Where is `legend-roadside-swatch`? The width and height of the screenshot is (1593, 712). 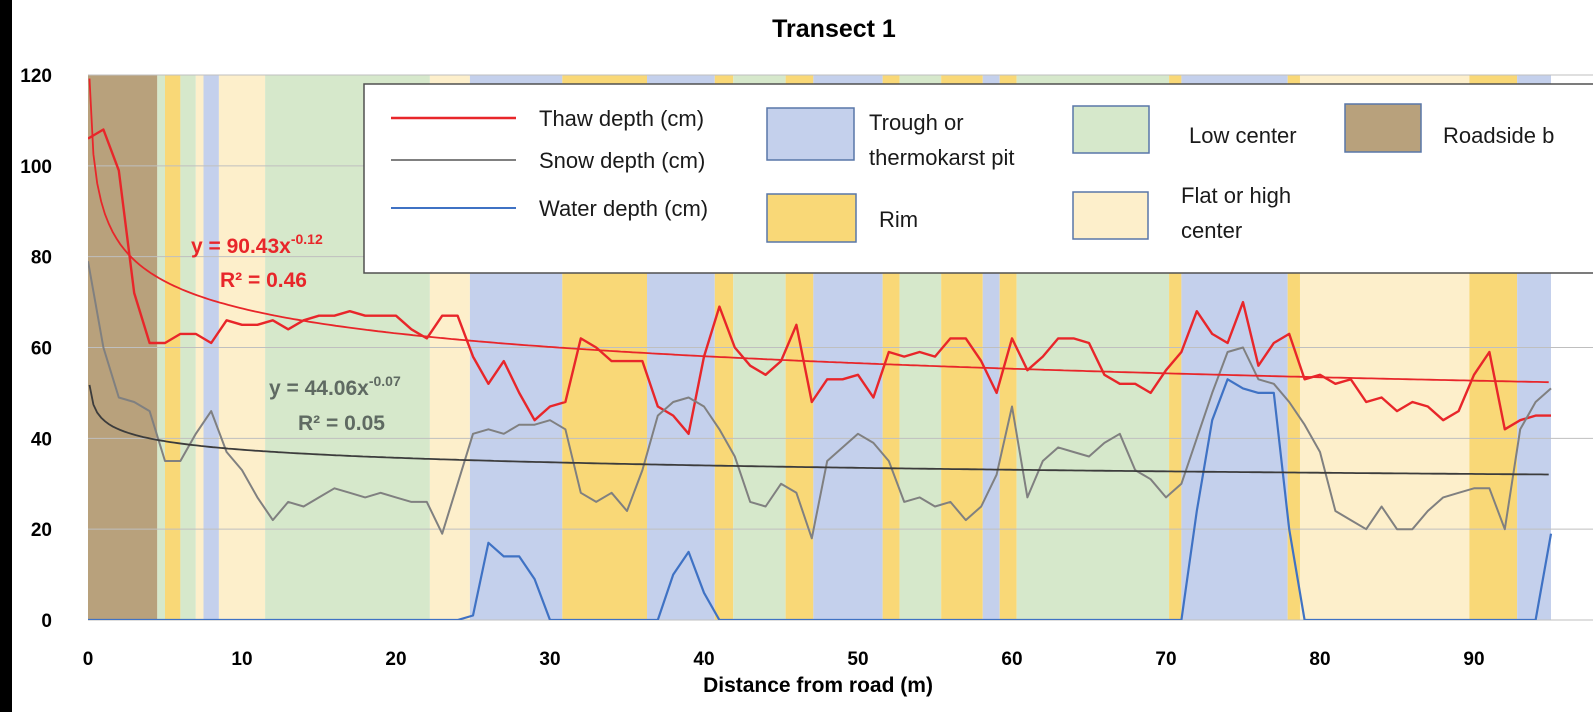 legend-roadside-swatch is located at coordinates (1383, 128).